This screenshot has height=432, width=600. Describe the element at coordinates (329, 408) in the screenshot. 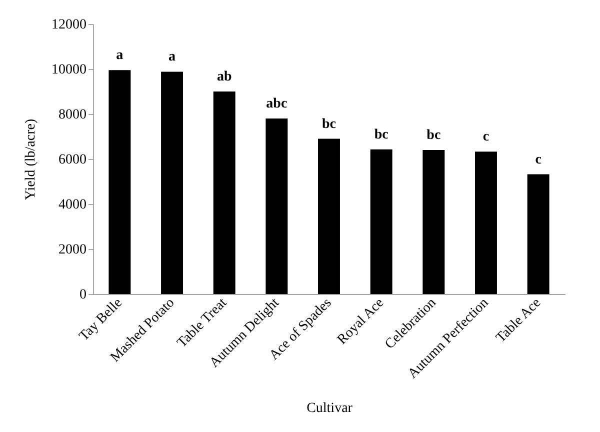

I see `x-axis-title: Cultivar` at that location.